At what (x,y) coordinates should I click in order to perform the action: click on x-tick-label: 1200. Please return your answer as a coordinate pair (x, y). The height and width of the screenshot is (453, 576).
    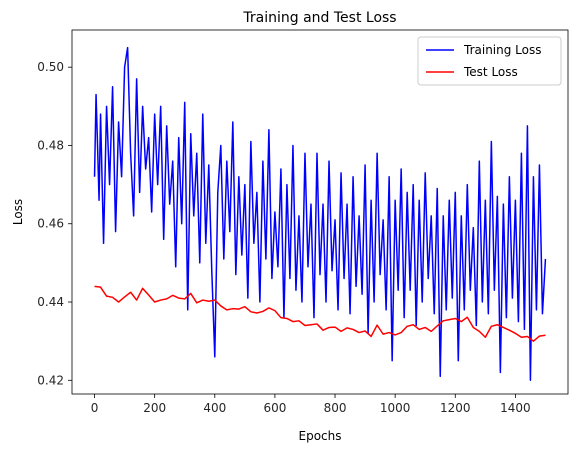
    Looking at the image, I should click on (455, 408).